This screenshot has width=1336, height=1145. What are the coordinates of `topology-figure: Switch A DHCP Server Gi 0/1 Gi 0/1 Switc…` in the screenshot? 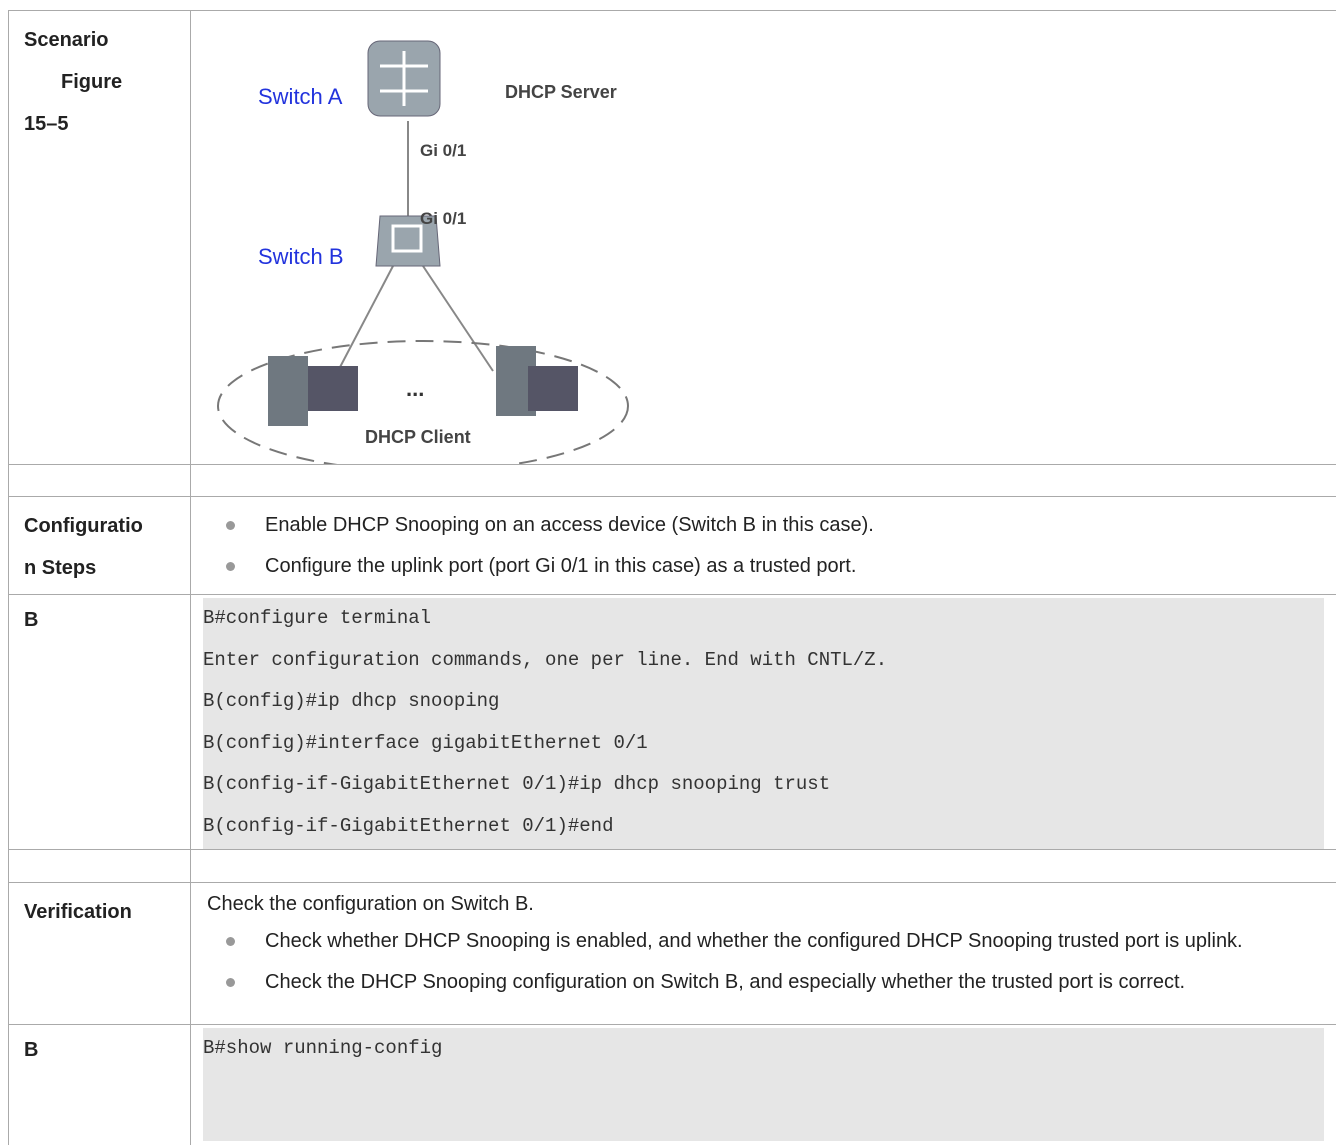 It's located at (423, 252).